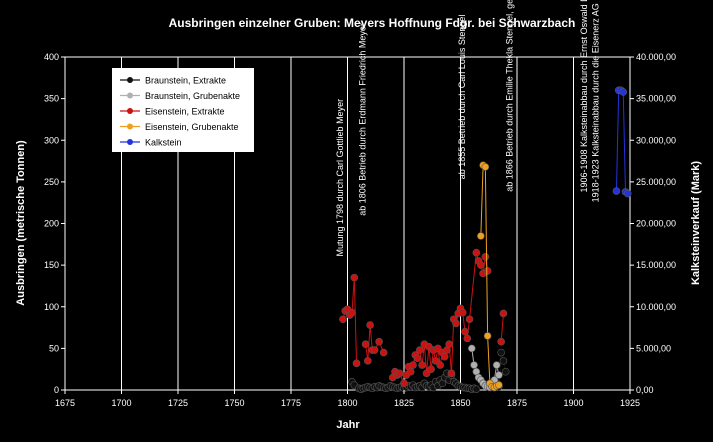 The height and width of the screenshot is (442, 713). Describe the element at coordinates (630, 403) in the screenshot. I see `x-tick-label: 1925` at that location.